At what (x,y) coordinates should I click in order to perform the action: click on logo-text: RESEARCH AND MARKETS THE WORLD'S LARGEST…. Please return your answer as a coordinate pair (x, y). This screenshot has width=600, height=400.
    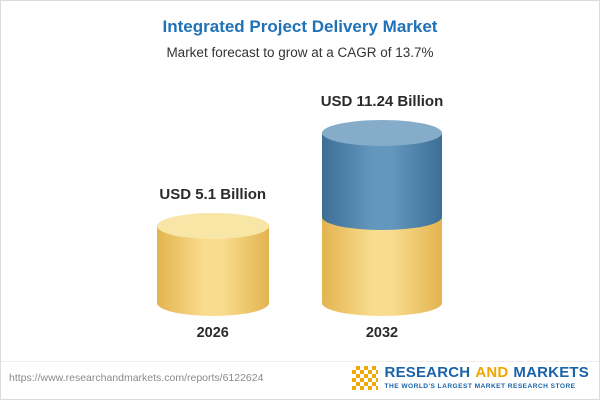
    Looking at the image, I should click on (487, 377).